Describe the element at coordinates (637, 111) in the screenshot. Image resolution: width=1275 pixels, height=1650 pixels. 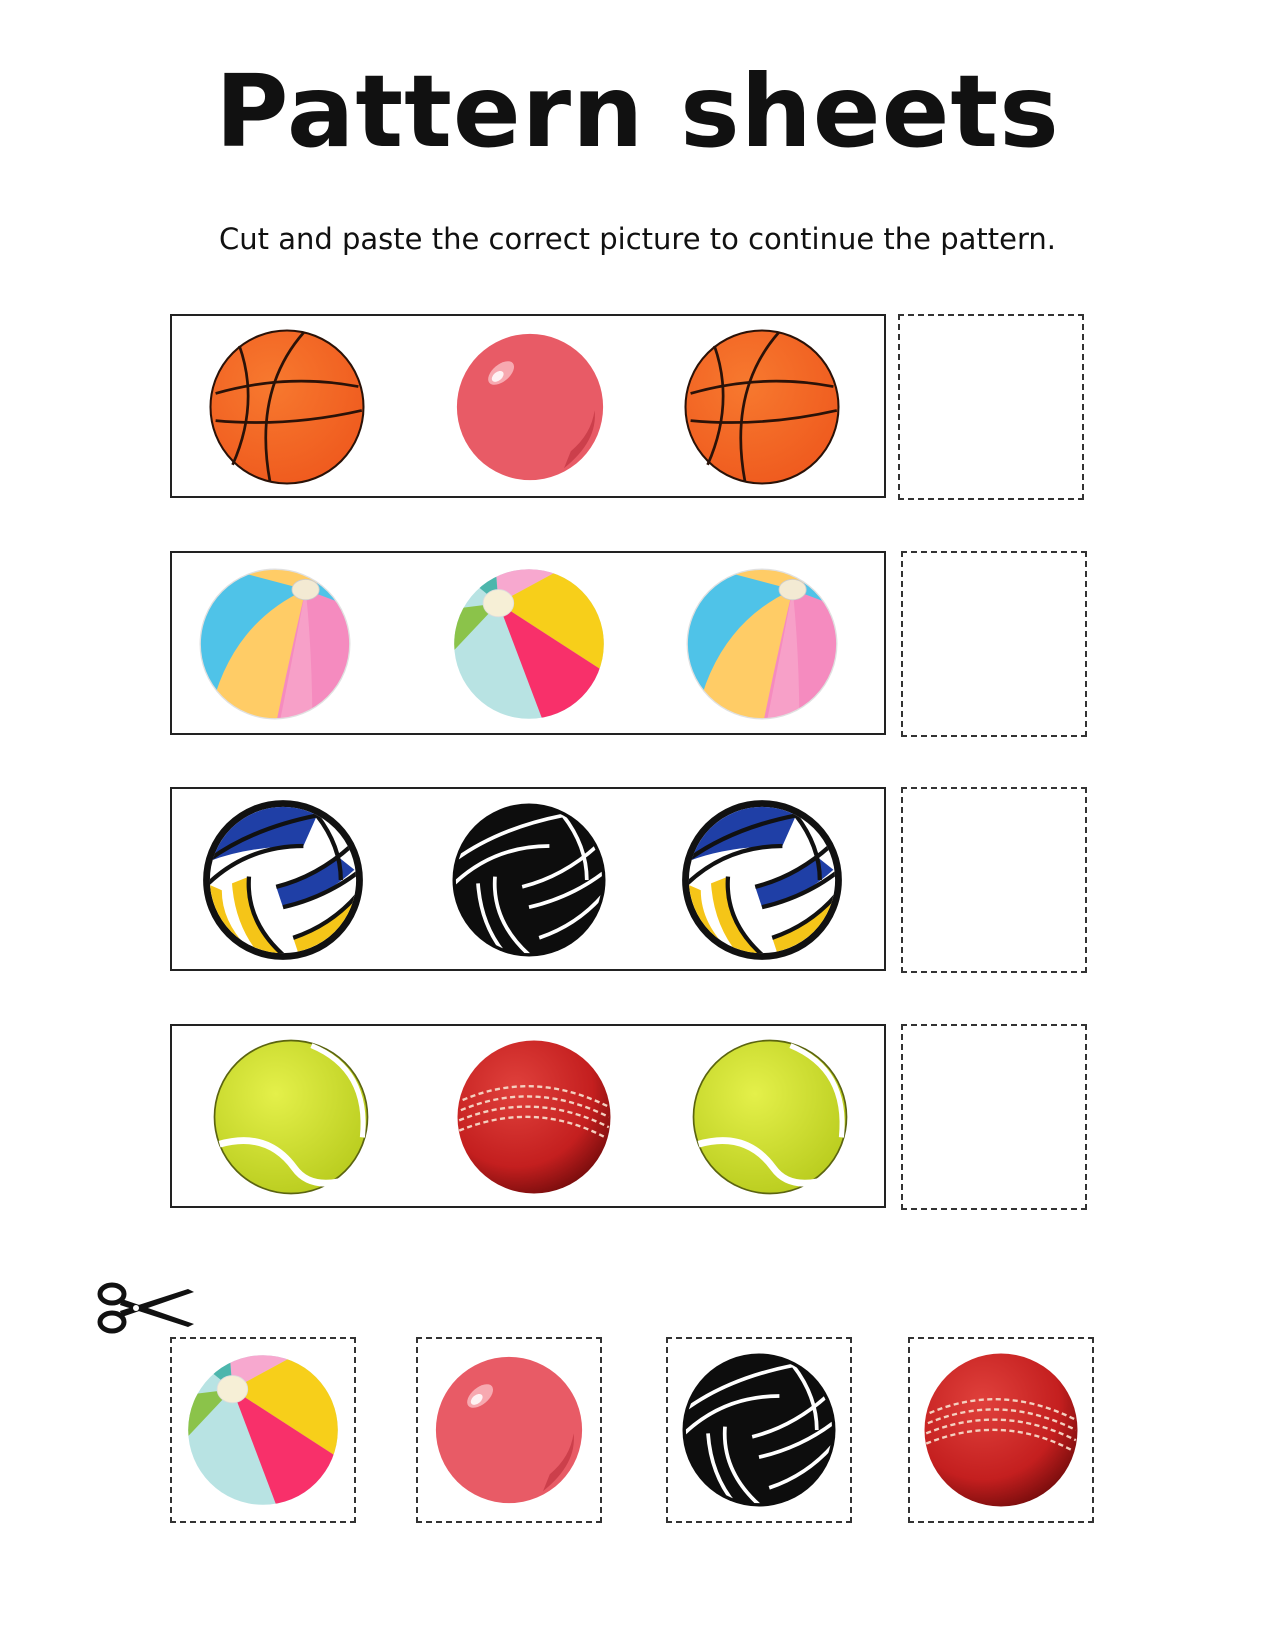
I see `page-title: Pattern sheets` at that location.